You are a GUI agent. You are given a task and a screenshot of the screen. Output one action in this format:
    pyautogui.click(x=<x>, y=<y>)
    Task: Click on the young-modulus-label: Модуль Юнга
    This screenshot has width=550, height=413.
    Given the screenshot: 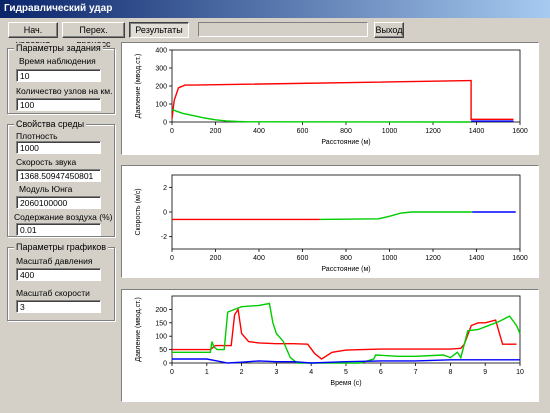 What is the action you would take?
    pyautogui.click(x=46, y=189)
    